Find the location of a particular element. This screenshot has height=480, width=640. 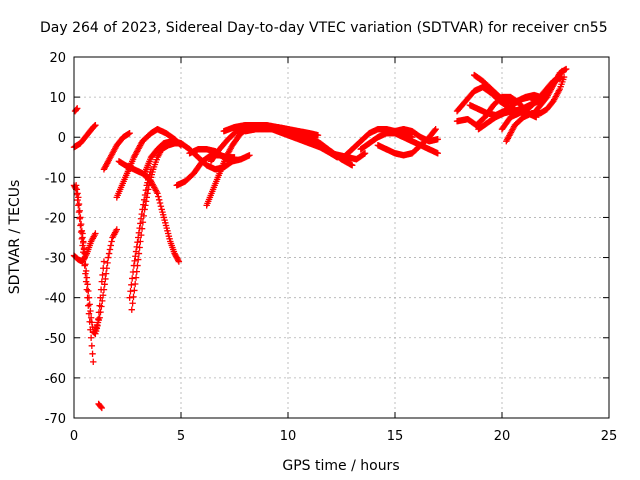

y-tick-label: -10 is located at coordinates (55, 178).